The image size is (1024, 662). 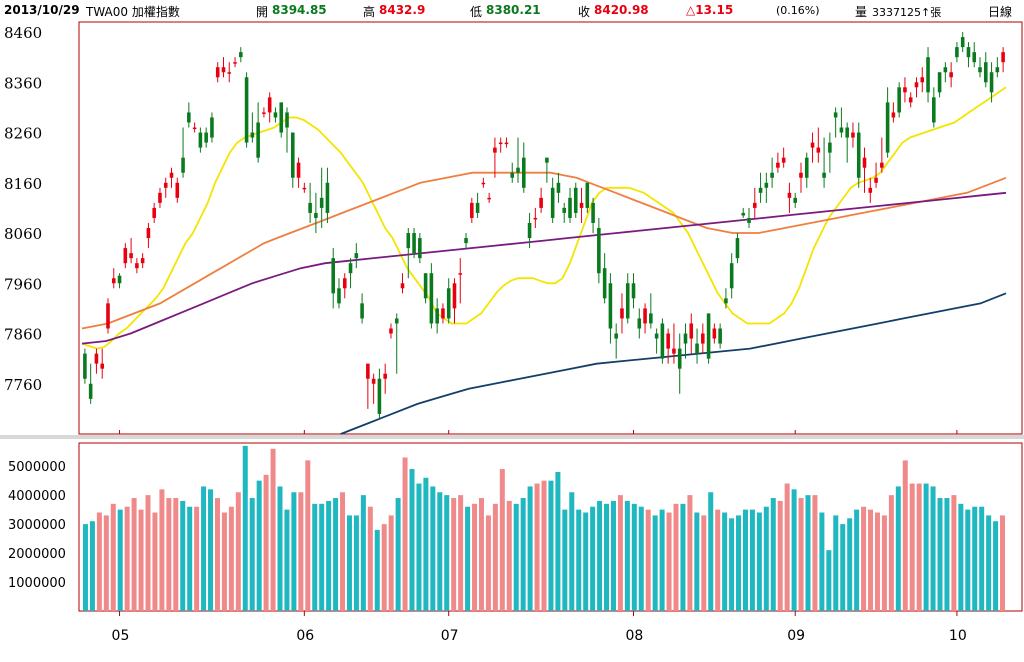 What do you see at coordinates (513, 10) in the screenshot?
I see `low-value: 8380.21` at bounding box center [513, 10].